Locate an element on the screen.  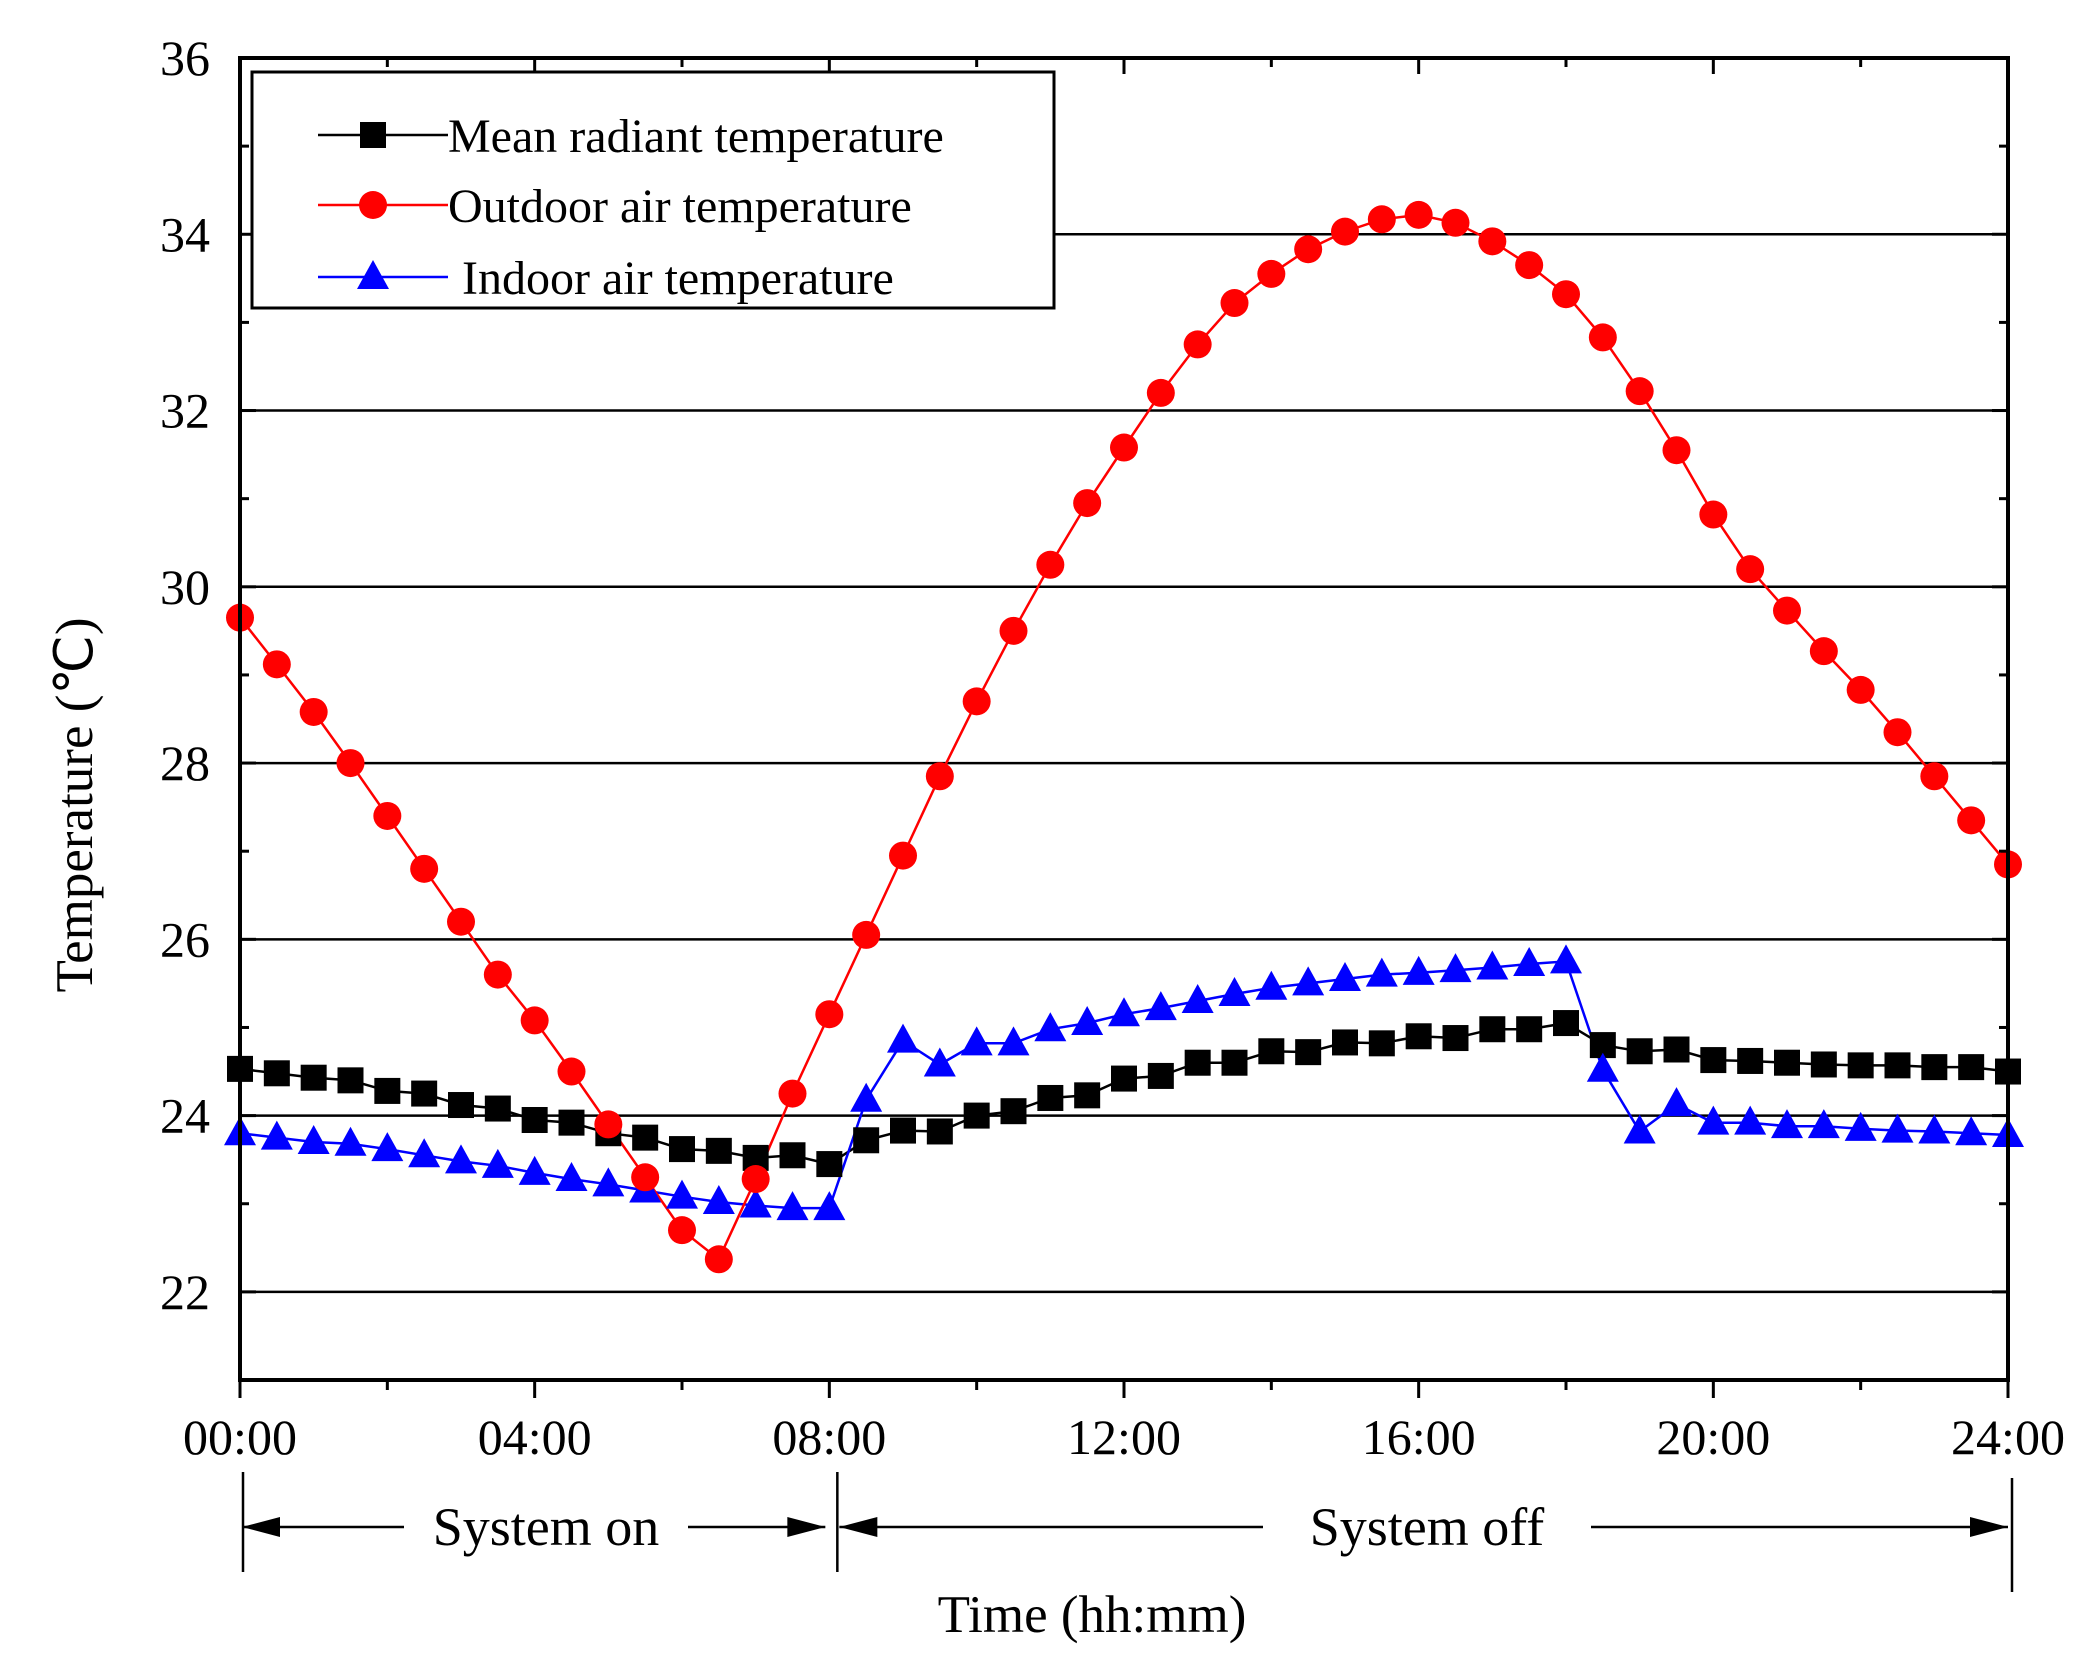
legend-marker-triangle is located at coordinates (373, 274).